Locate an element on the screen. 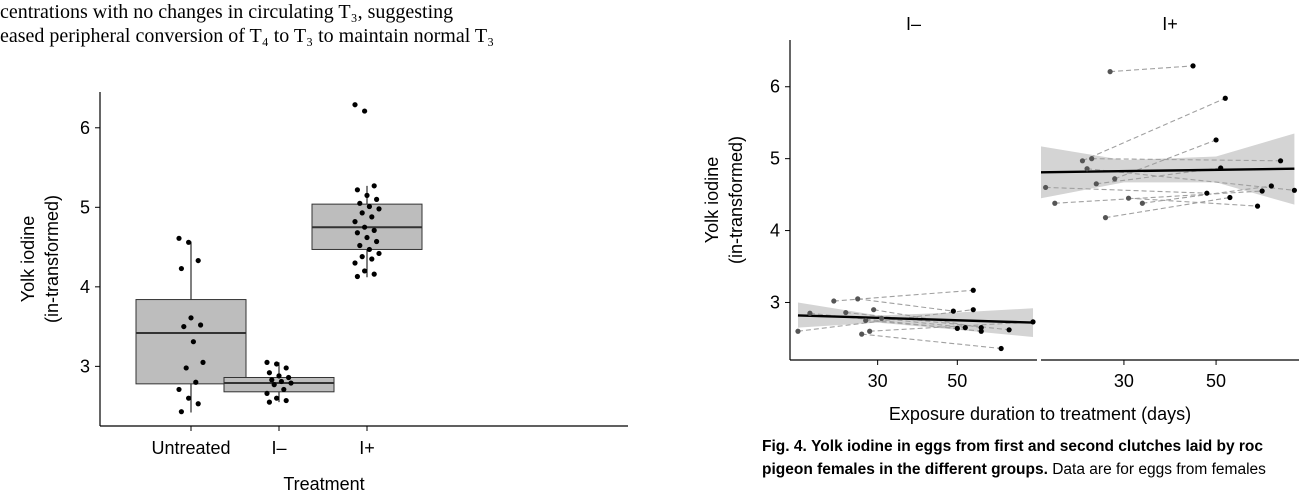 The width and height of the screenshot is (1299, 496). panel-label: I+ is located at coordinates (1170, 24).